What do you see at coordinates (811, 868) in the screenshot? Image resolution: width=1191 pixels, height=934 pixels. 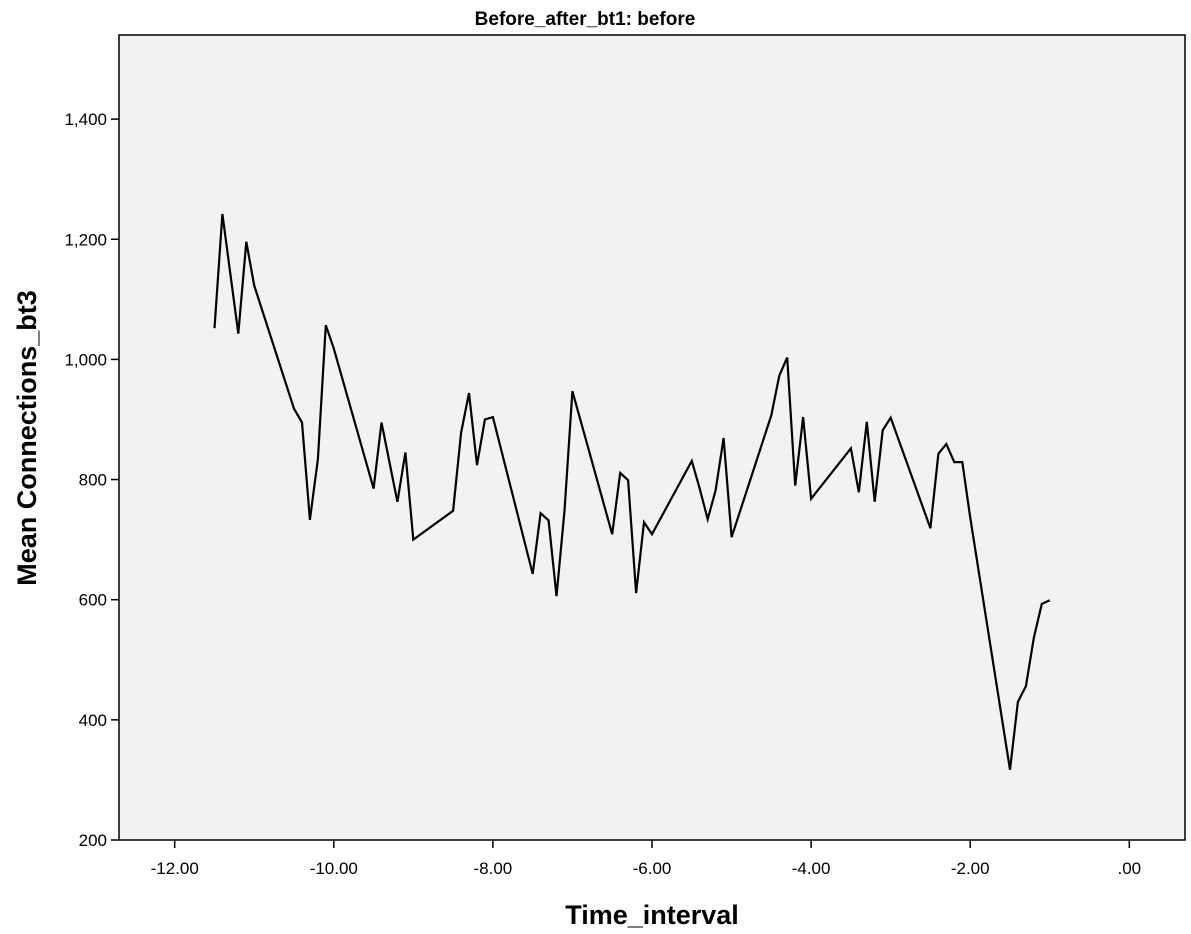 I see `x-tick-label: -4.00` at bounding box center [811, 868].